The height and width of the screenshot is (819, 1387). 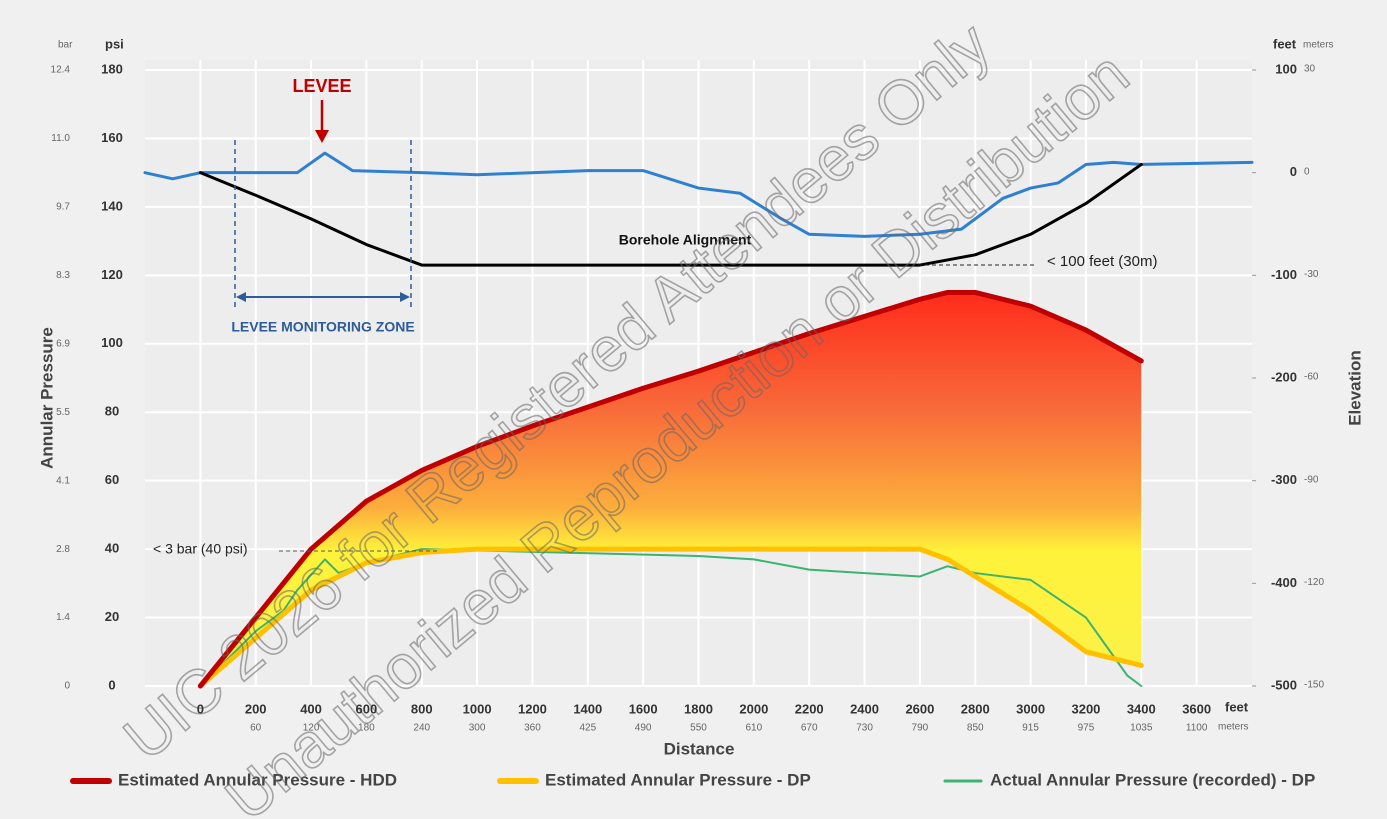 What do you see at coordinates (587, 728) in the screenshot?
I see `x-tick-label-alt: 425` at bounding box center [587, 728].